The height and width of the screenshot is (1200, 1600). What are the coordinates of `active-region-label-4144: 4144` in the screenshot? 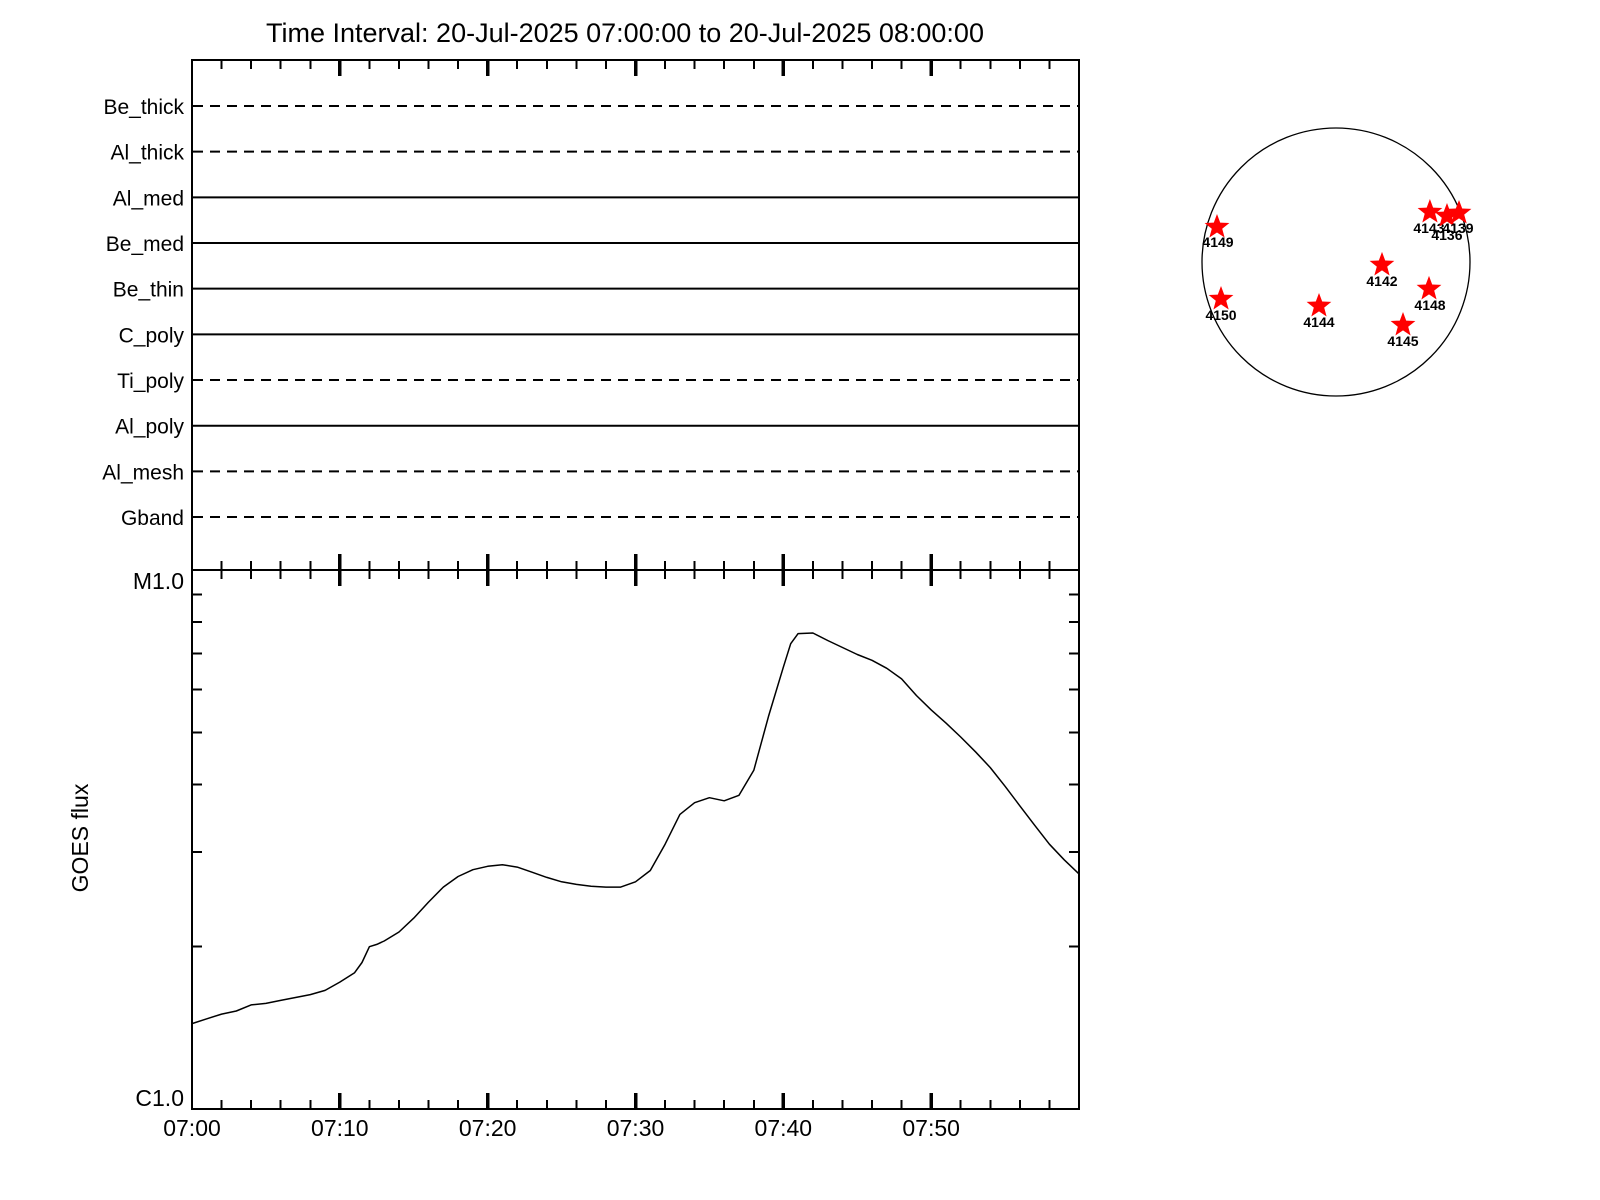 It's located at (1318, 322).